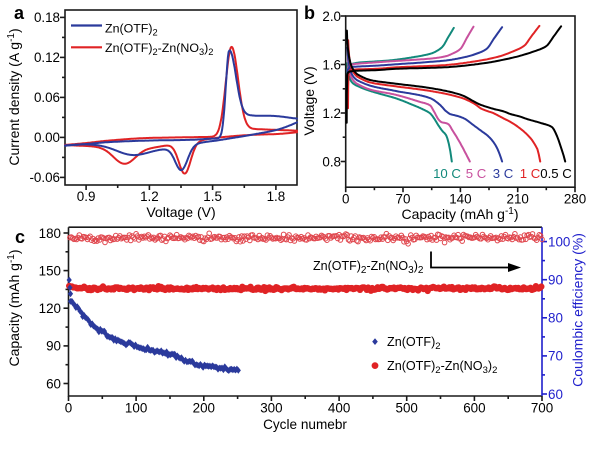  What do you see at coordinates (44, 177) in the screenshot?
I see `svg-text: -0.06` at bounding box center [44, 177].